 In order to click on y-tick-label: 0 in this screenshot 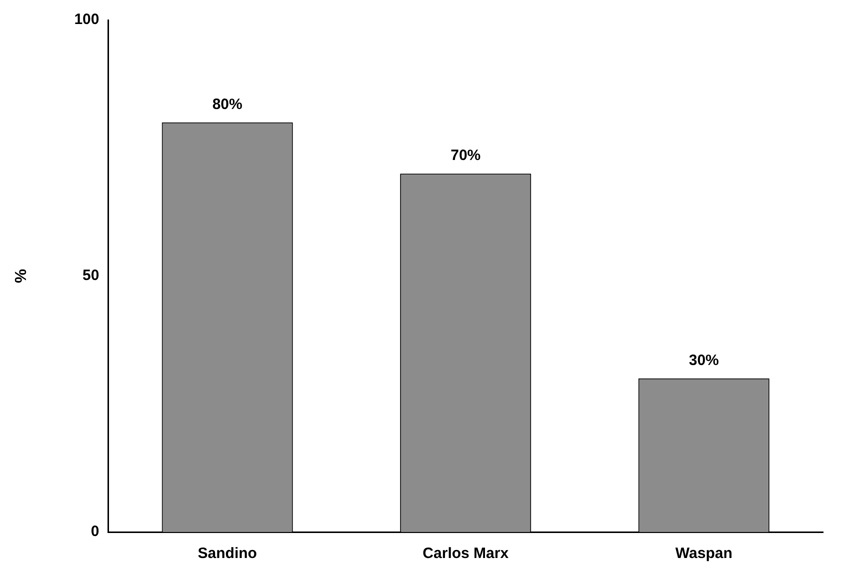, I will do `click(95, 531)`.